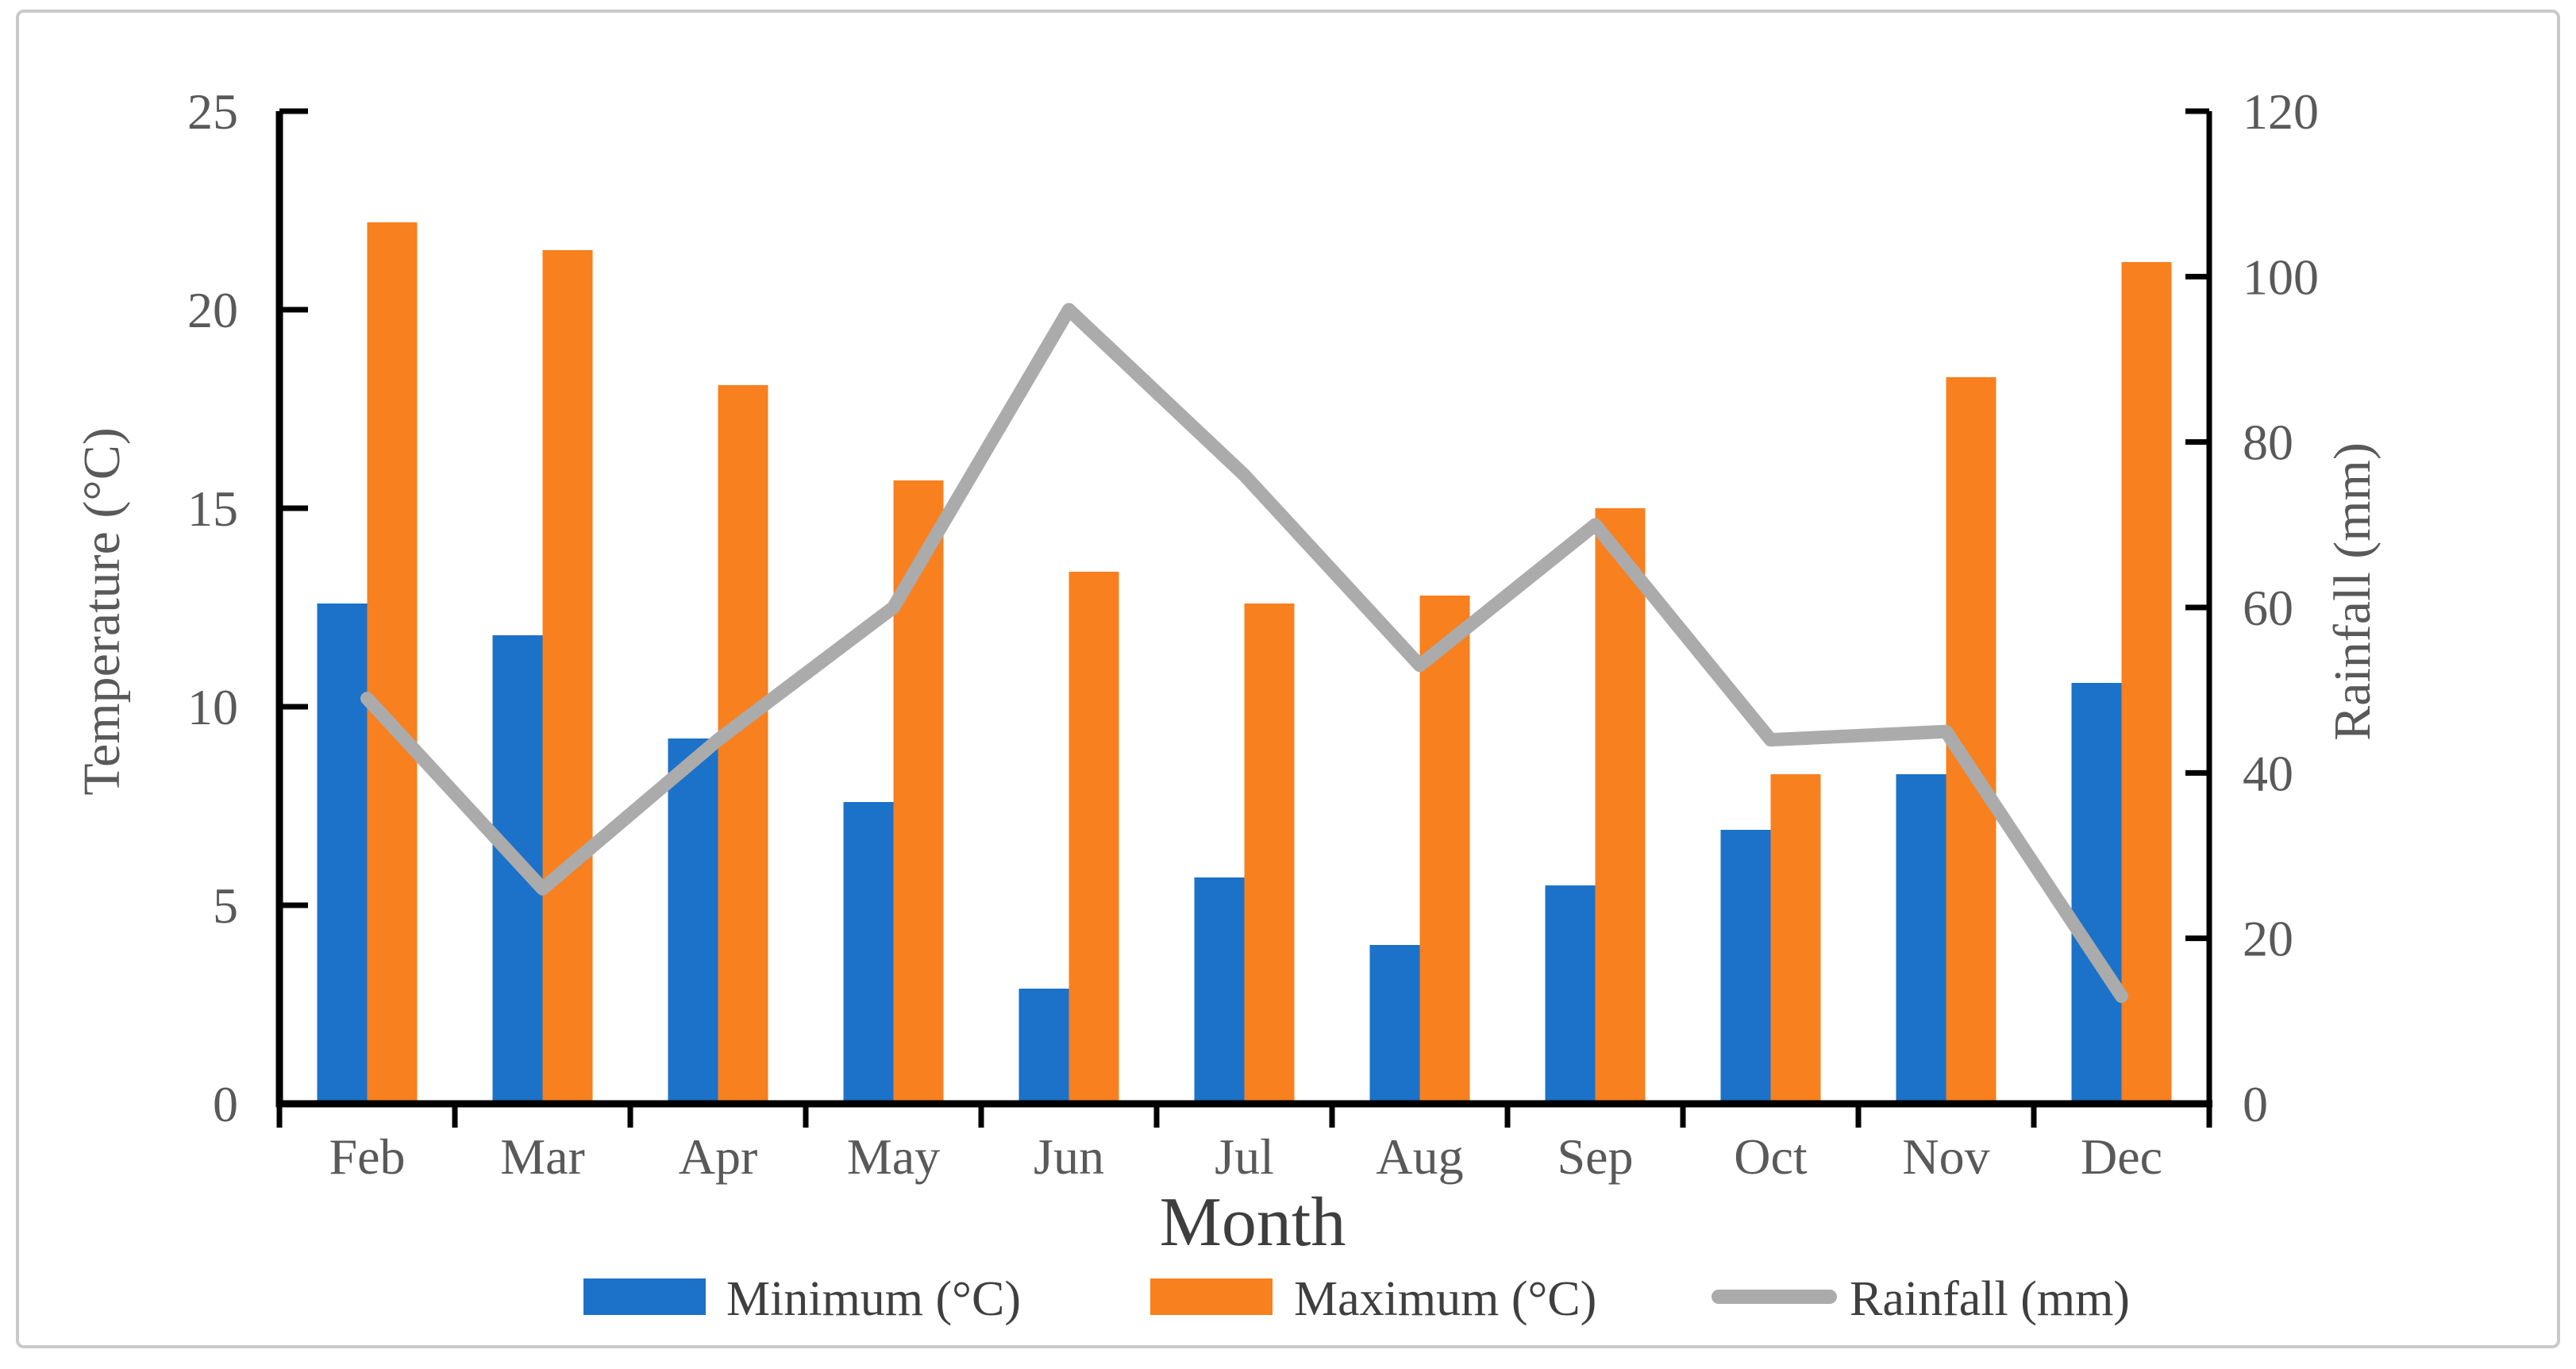 The width and height of the screenshot is (2576, 1369). I want to click on bar-maximum-Oct, so click(1795, 939).